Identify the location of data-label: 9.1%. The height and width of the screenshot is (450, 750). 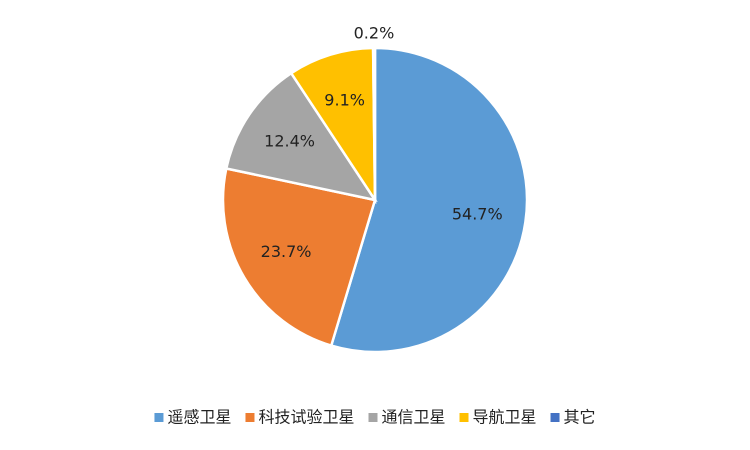
(344, 100).